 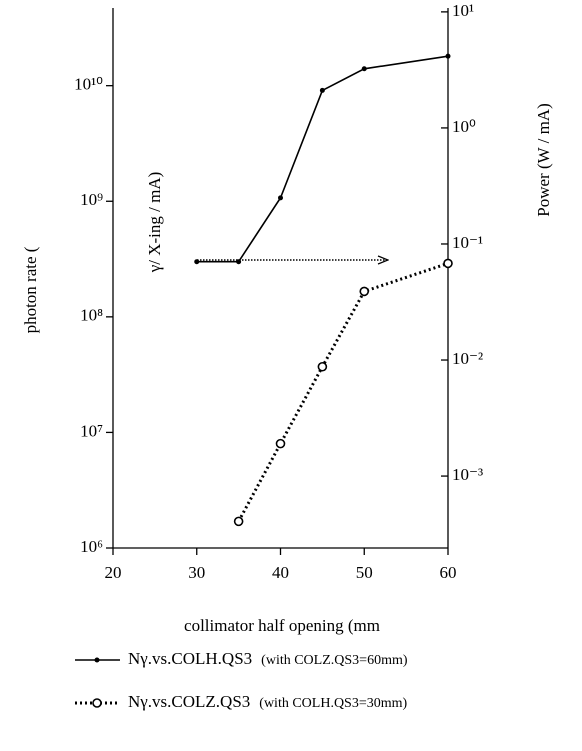 What do you see at coordinates (113, 572) in the screenshot?
I see `x-tick-label: 20` at bounding box center [113, 572].